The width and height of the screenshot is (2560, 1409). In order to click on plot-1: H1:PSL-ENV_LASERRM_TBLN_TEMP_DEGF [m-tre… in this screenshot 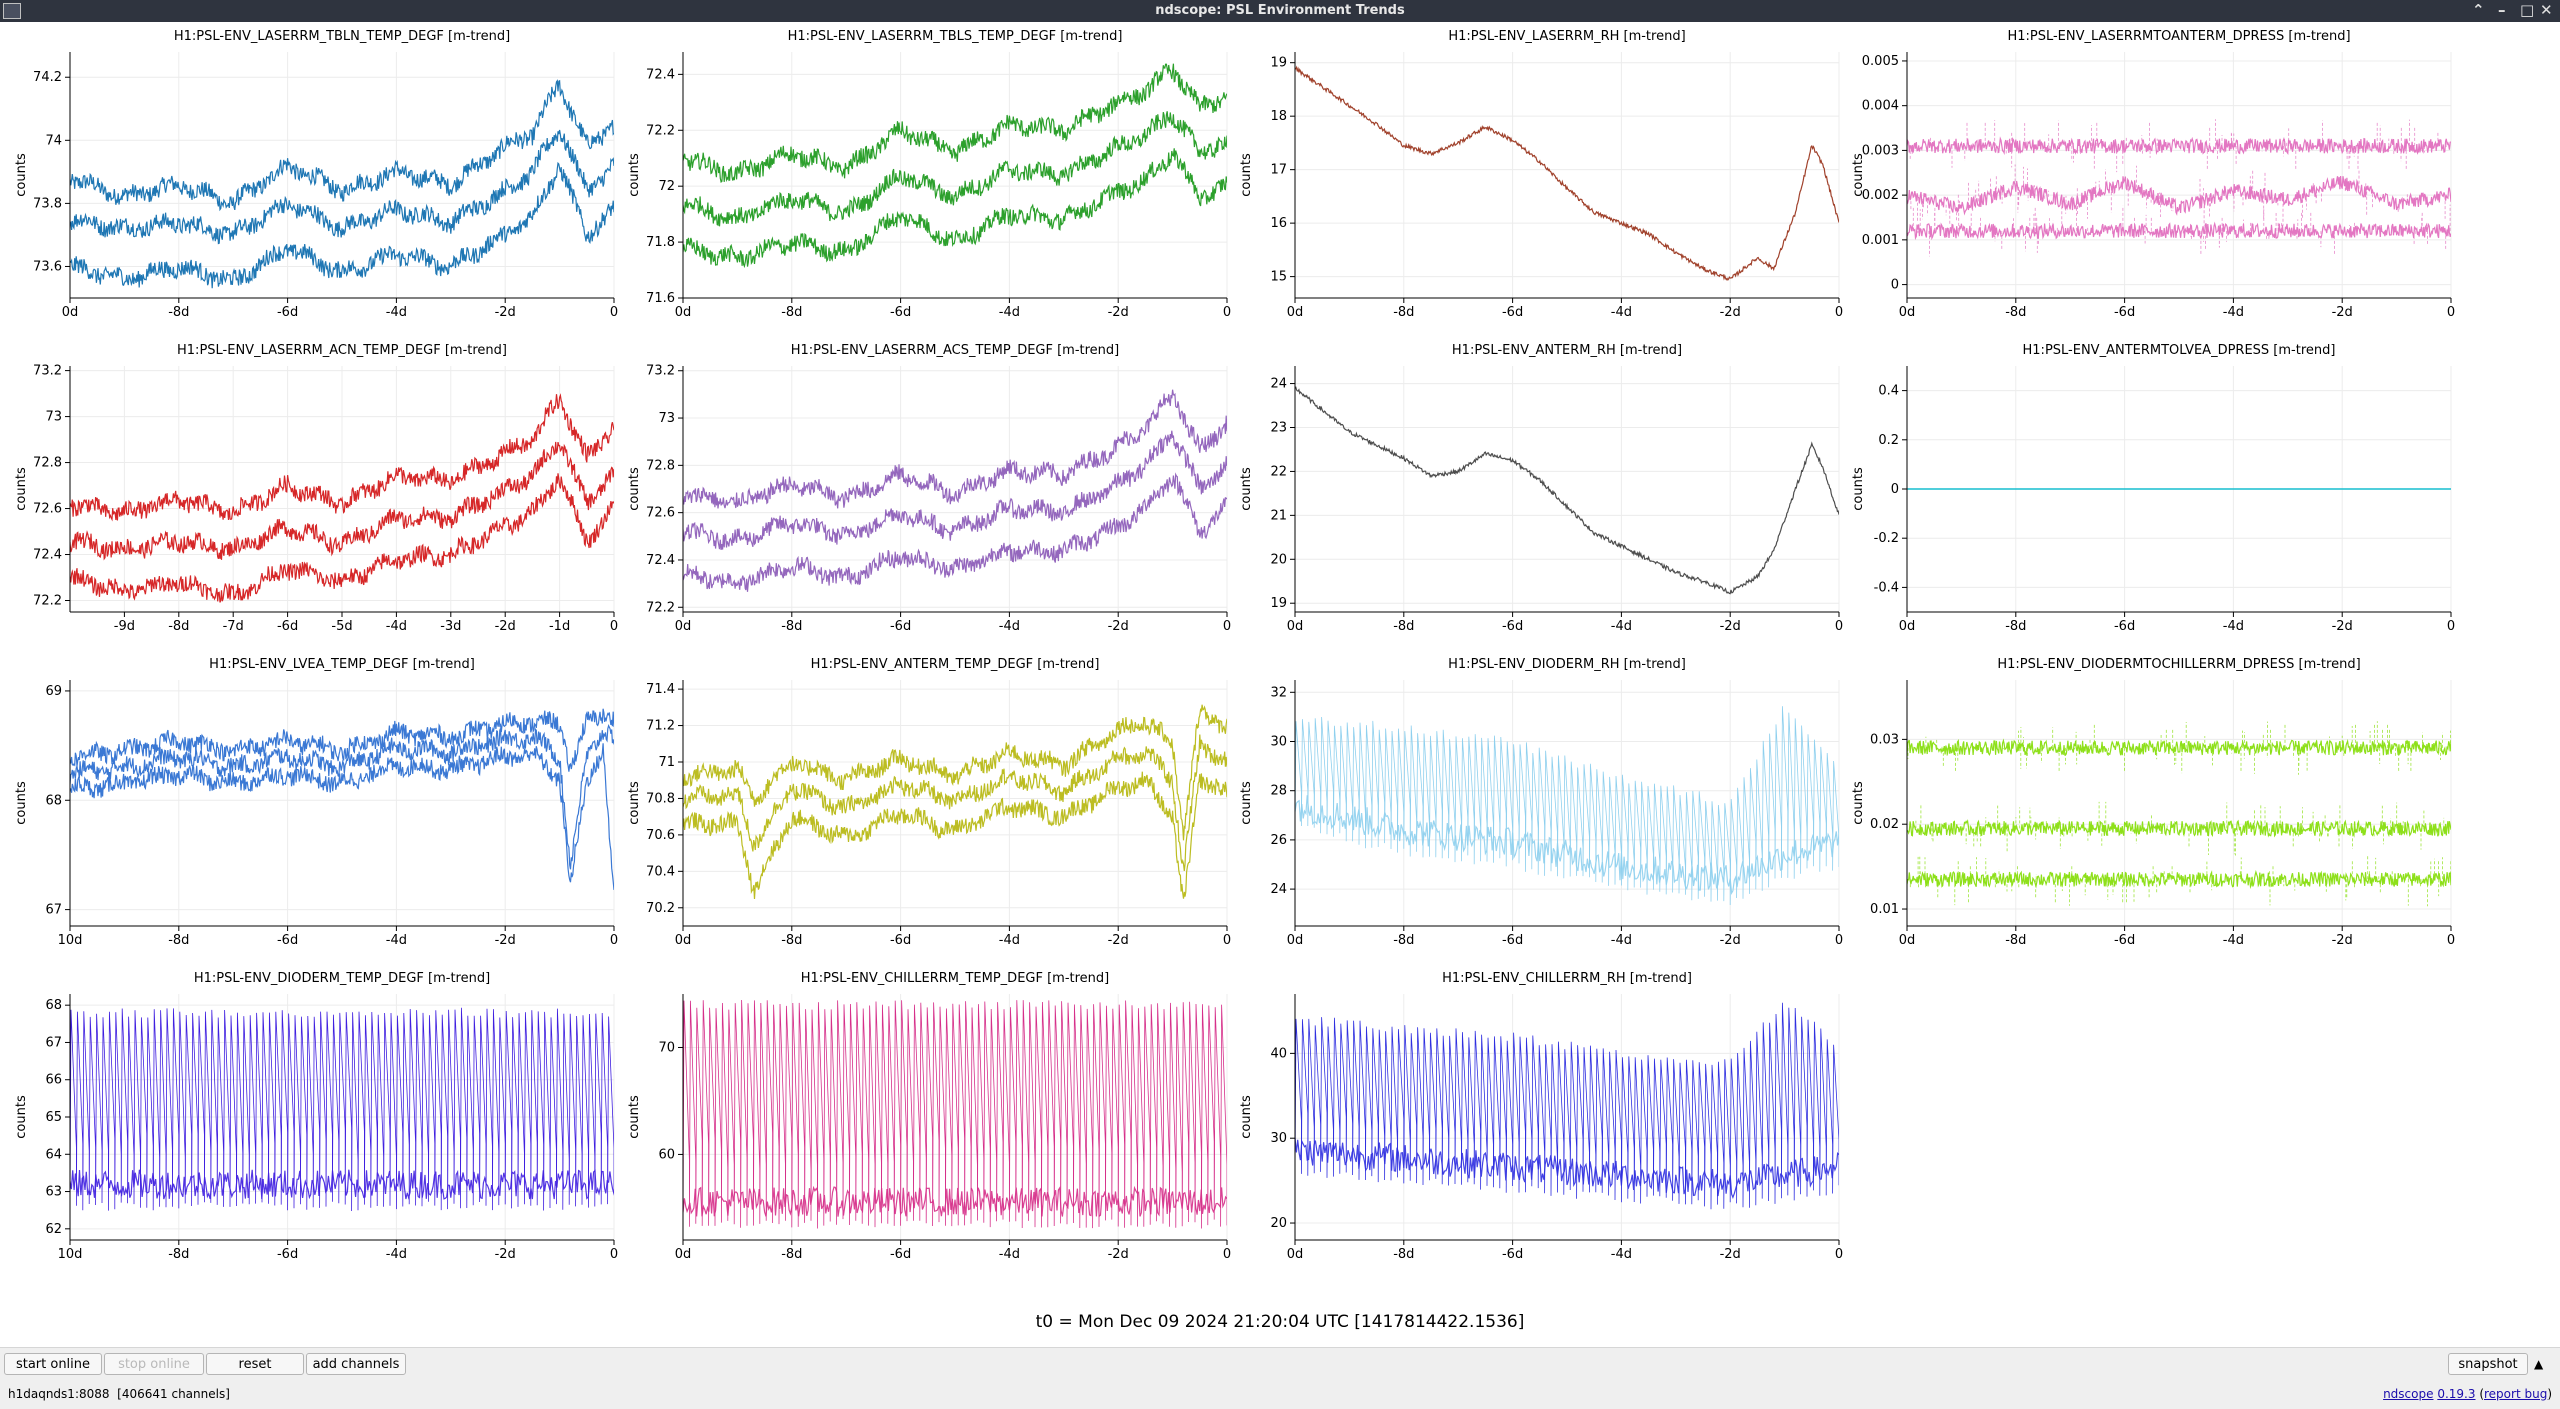, I will do `click(313, 179)`.